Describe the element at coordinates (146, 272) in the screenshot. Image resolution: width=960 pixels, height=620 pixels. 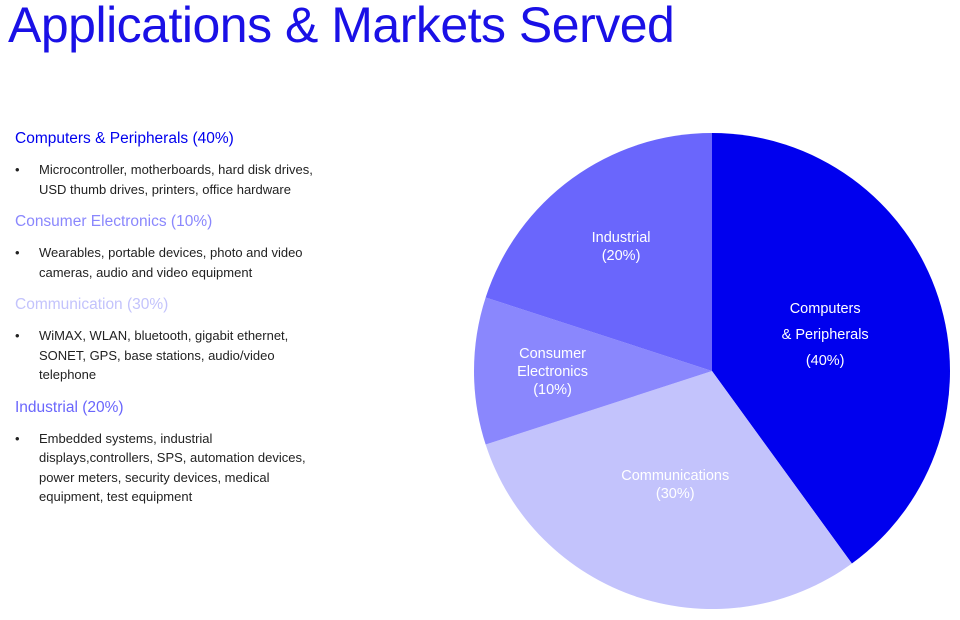
I see `description-line: cameras, audio and video equipment` at that location.